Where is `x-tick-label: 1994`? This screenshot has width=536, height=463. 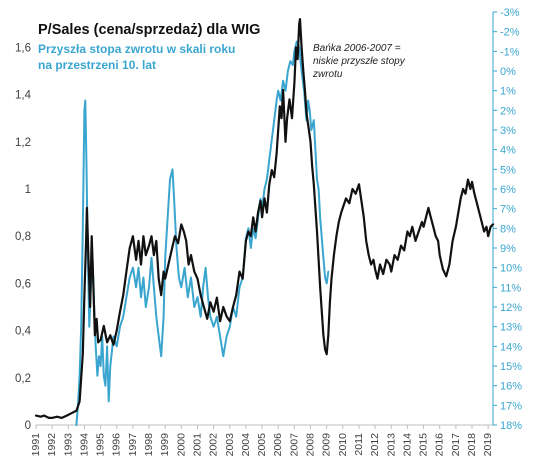
x-tick-label: 1994 is located at coordinates (84, 445).